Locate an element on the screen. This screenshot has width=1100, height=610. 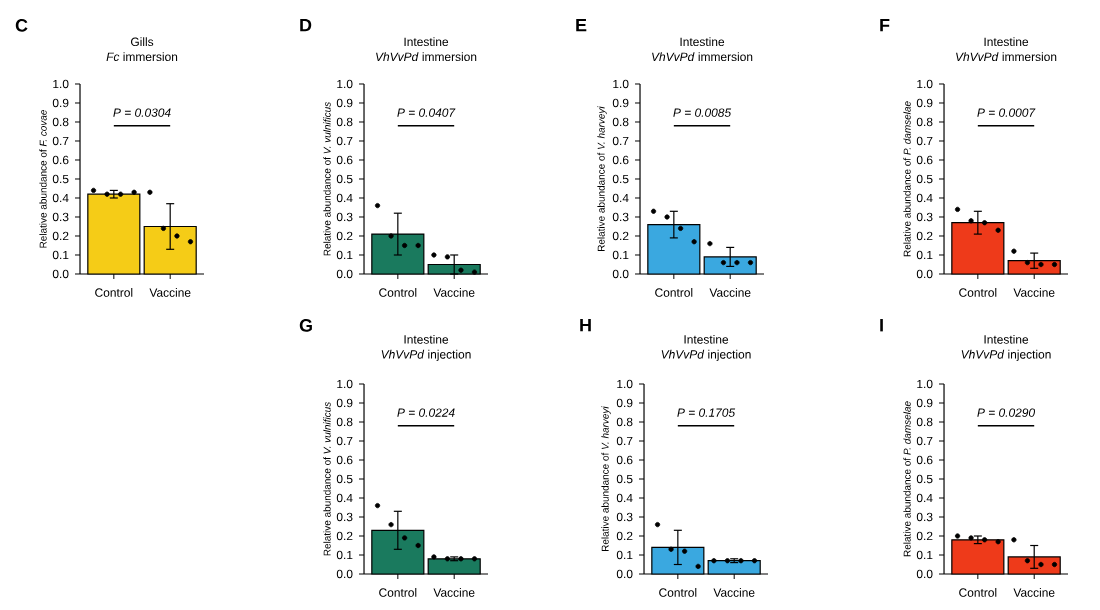
text: E is located at coordinates (581, 25).